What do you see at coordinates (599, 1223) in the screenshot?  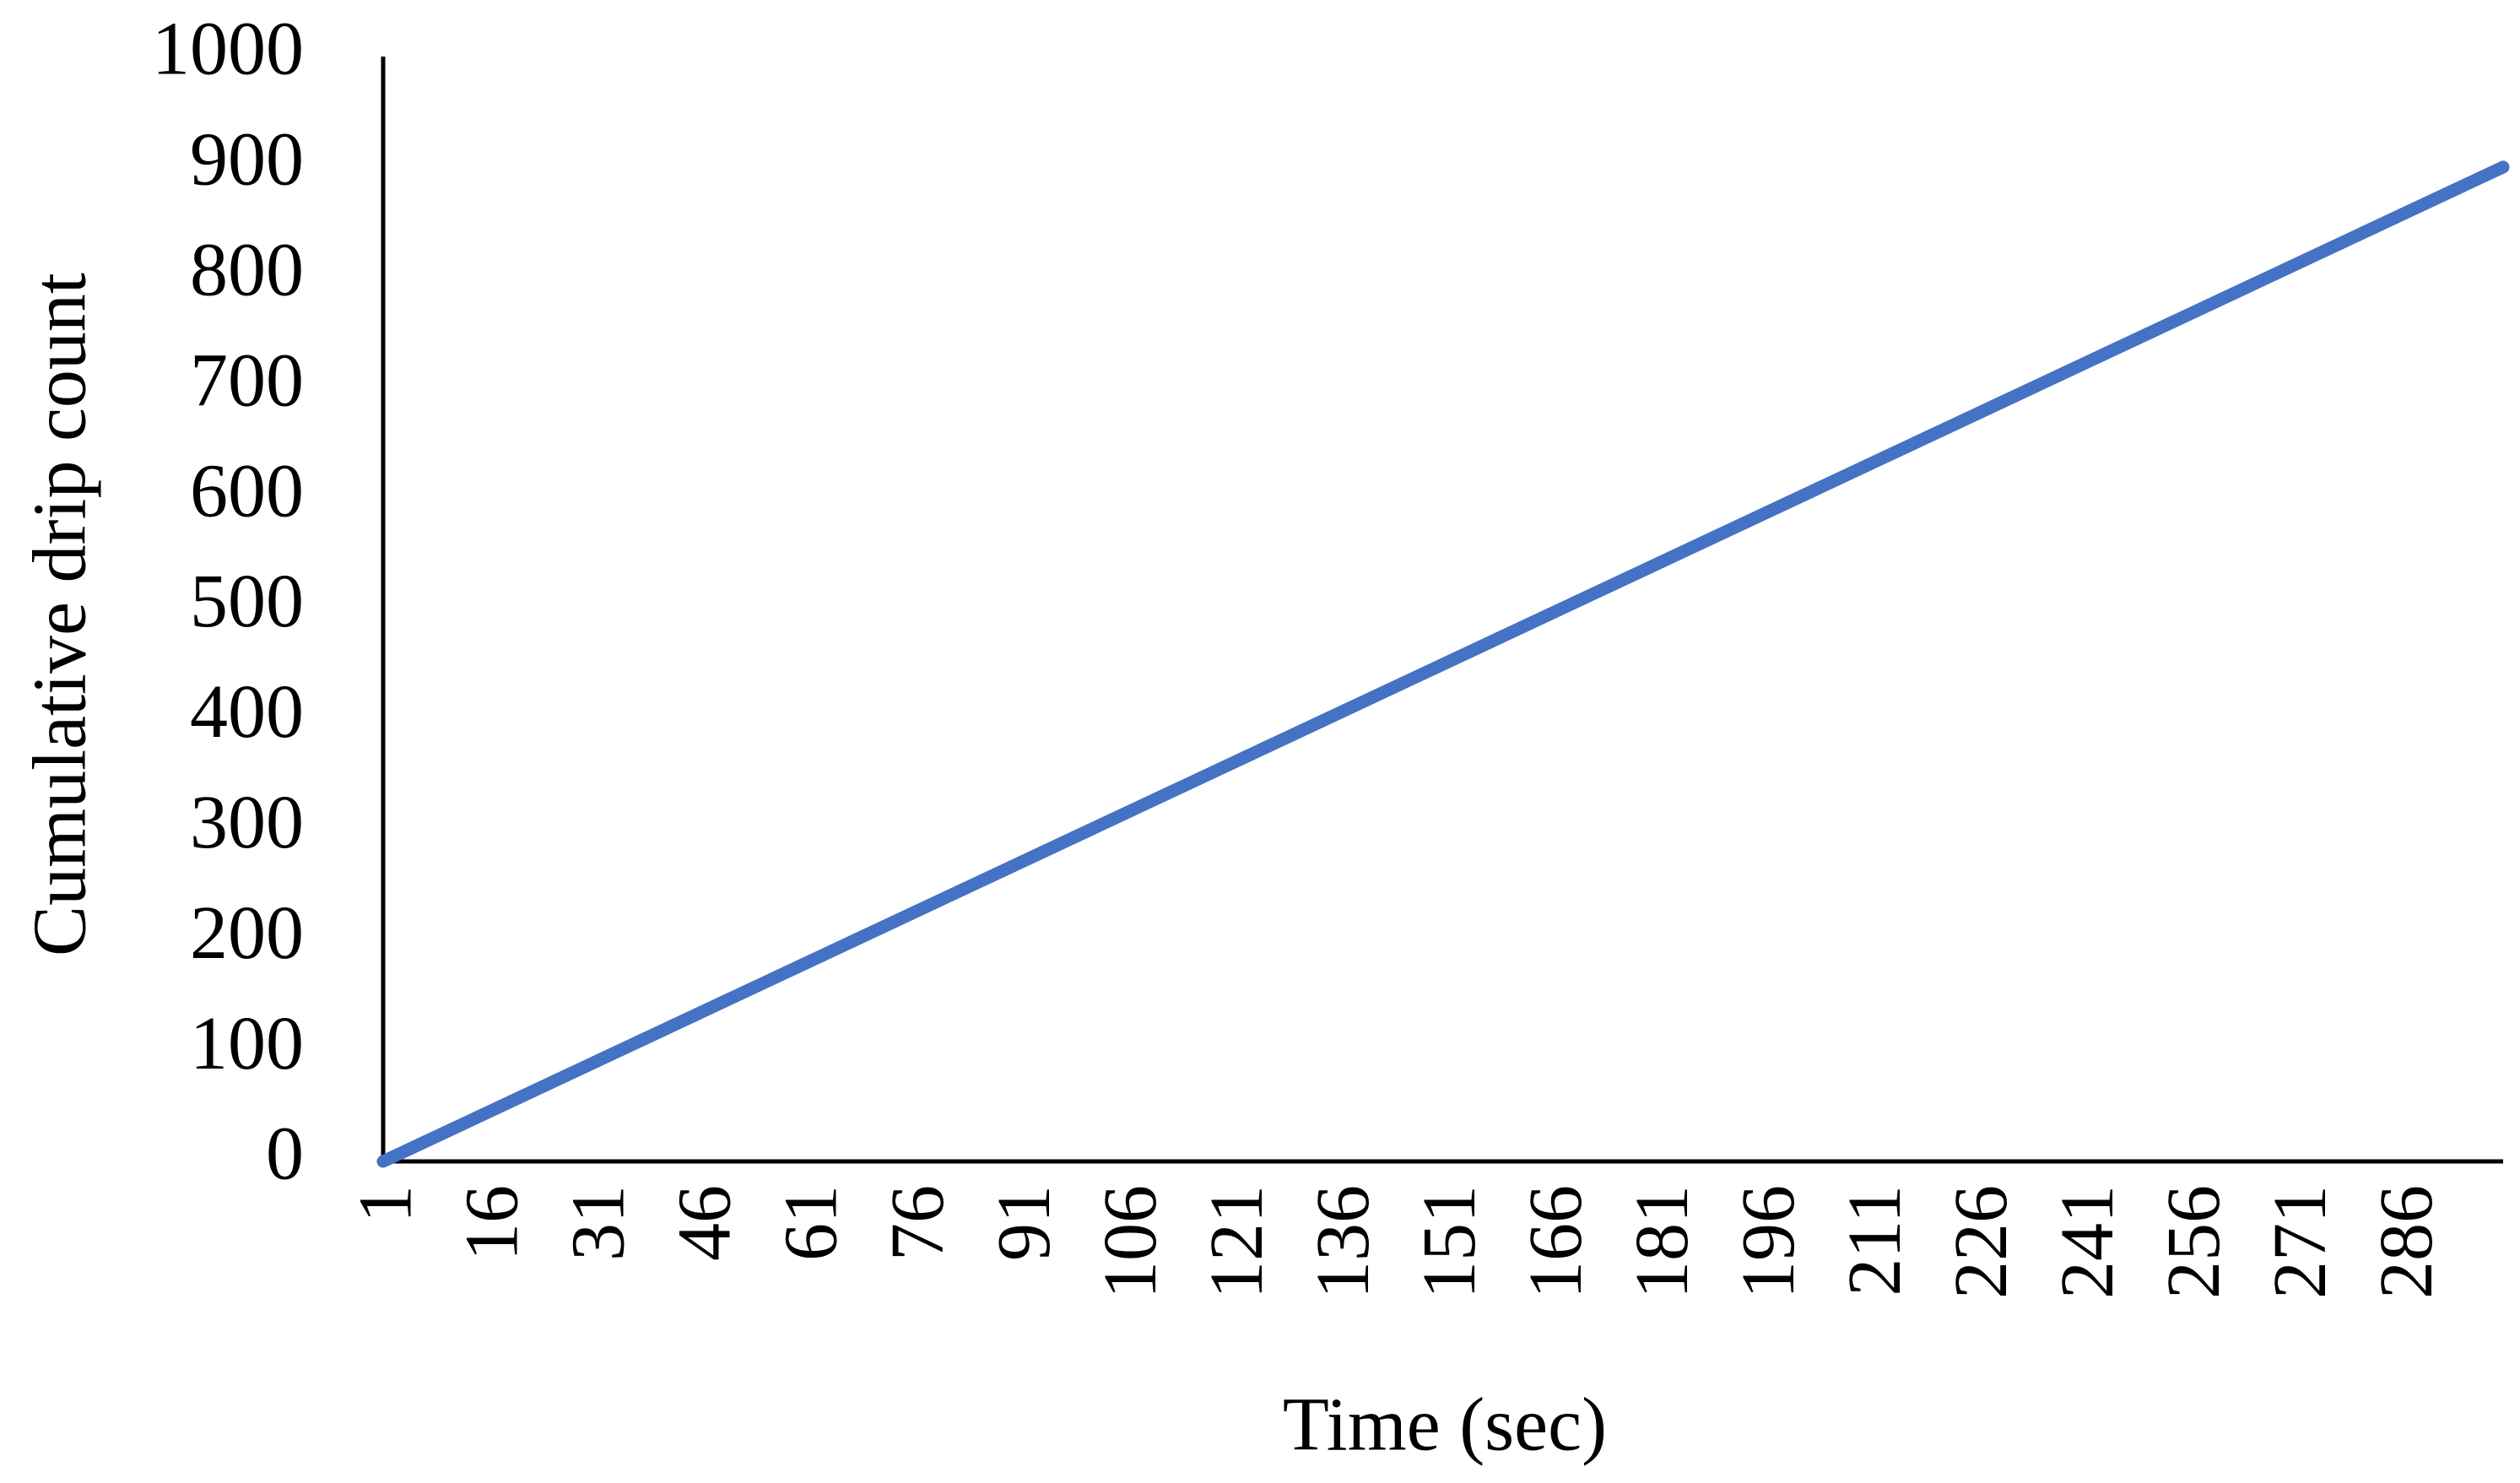 I see `x-tick-label: 31` at bounding box center [599, 1223].